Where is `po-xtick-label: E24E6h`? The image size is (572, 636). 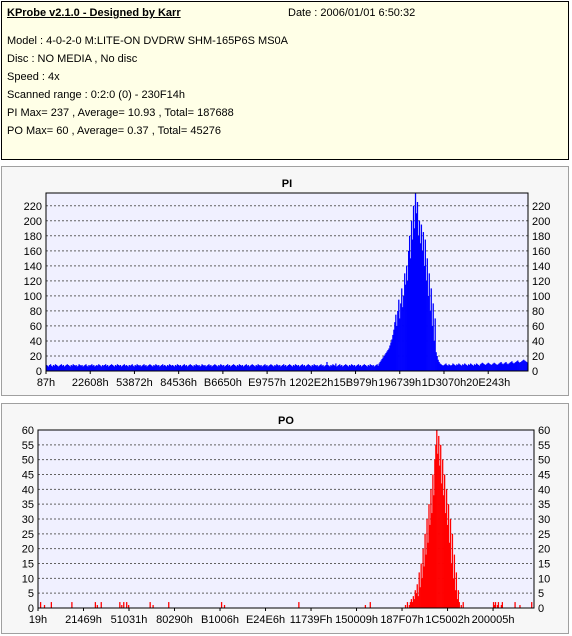 po-xtick-label: E24E6h is located at coordinates (265, 620).